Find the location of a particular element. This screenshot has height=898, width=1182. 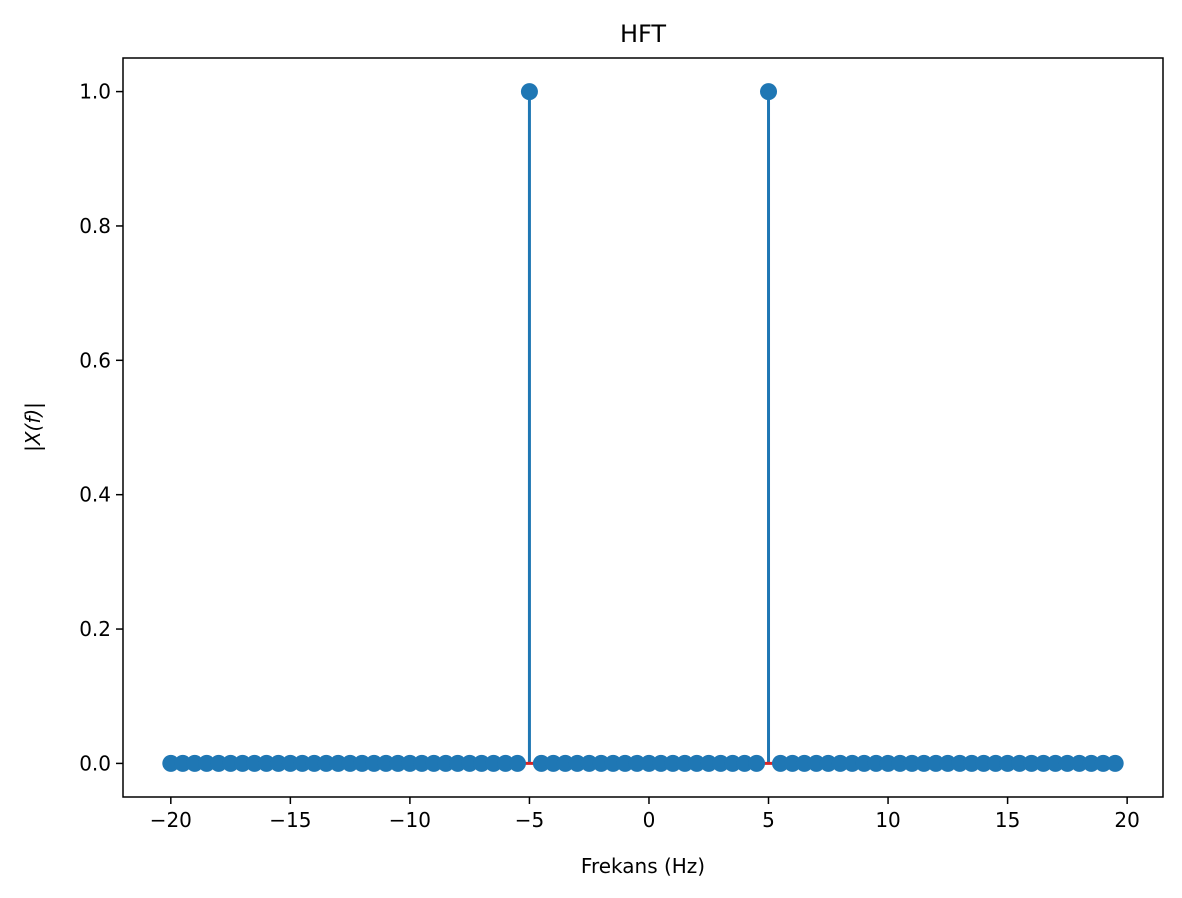

y-tick-label: 0.6 is located at coordinates (95, 360).